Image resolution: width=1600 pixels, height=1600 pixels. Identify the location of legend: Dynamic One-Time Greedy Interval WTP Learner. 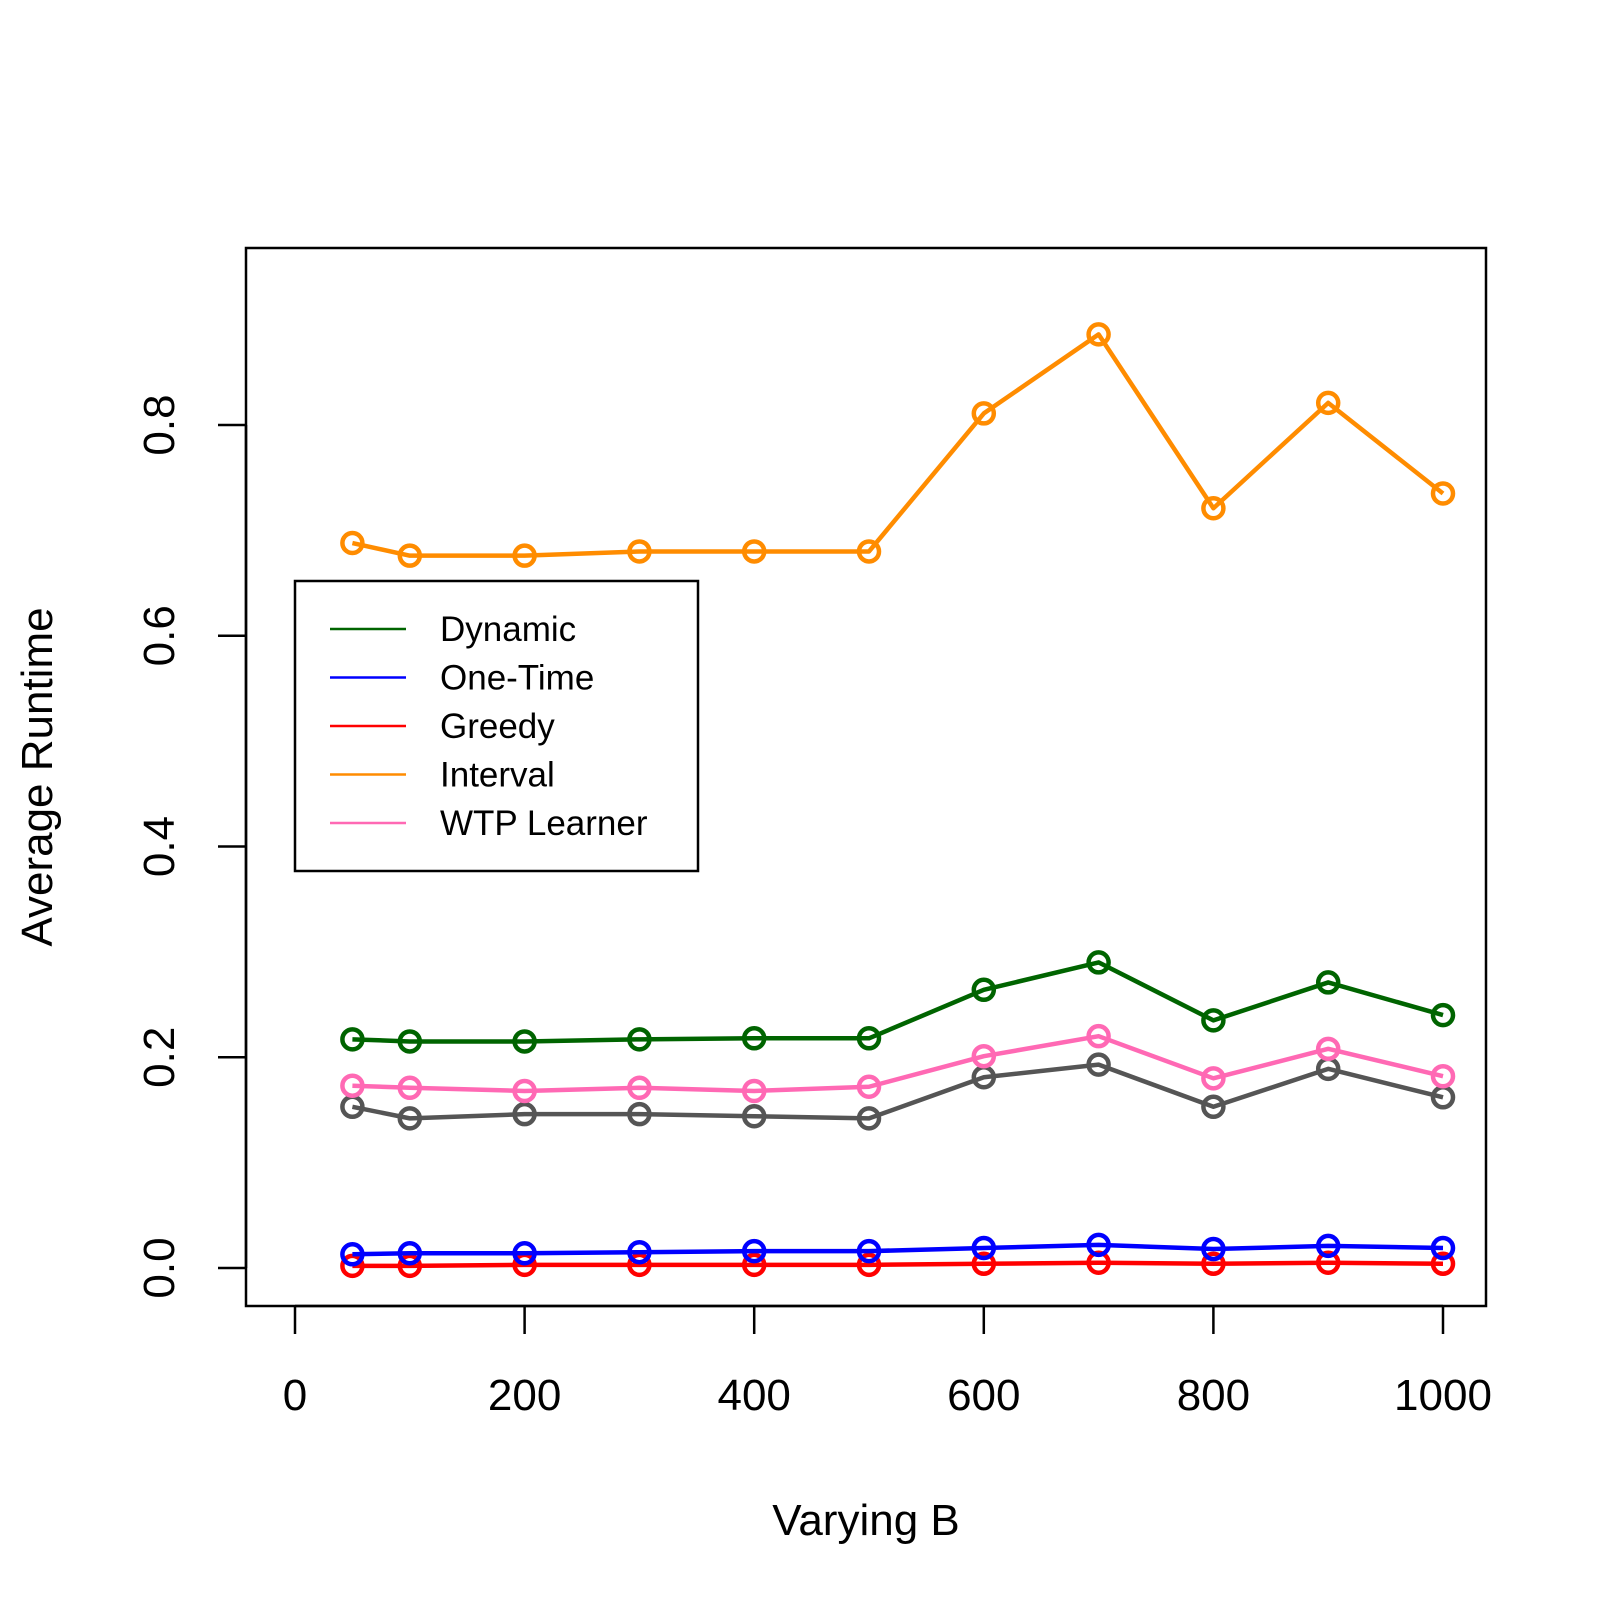
(496, 726).